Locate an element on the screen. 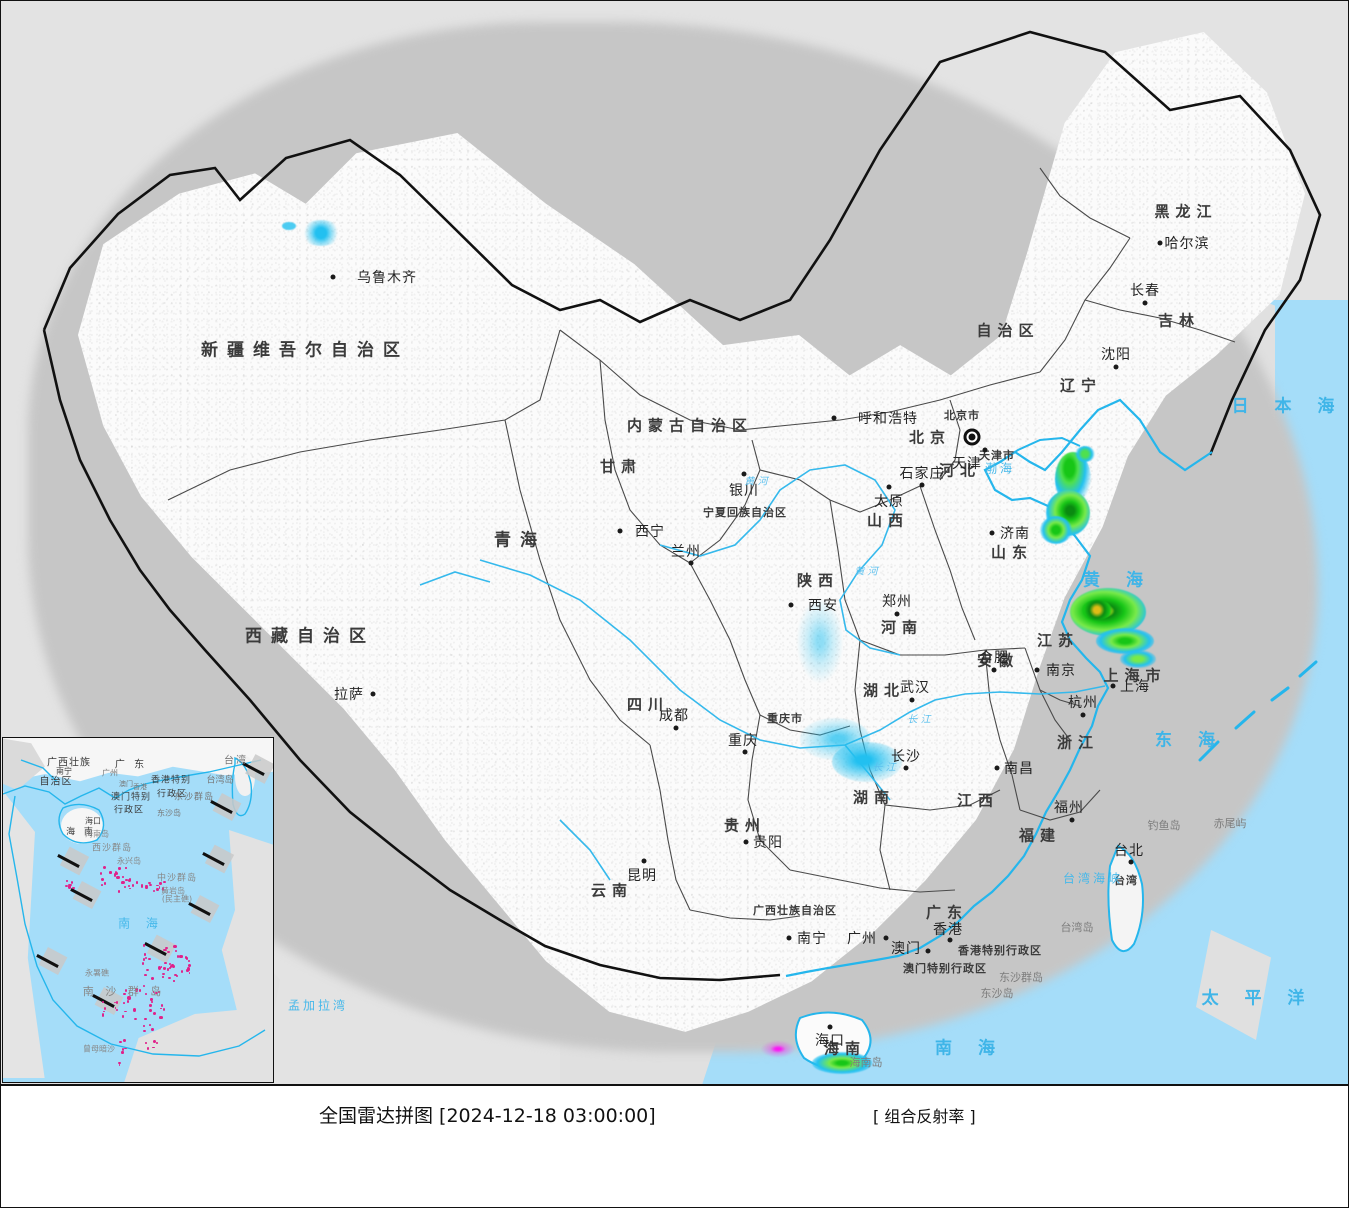 This screenshot has width=1349, height=1208. echo-xinjiang is located at coordinates (321, 233).